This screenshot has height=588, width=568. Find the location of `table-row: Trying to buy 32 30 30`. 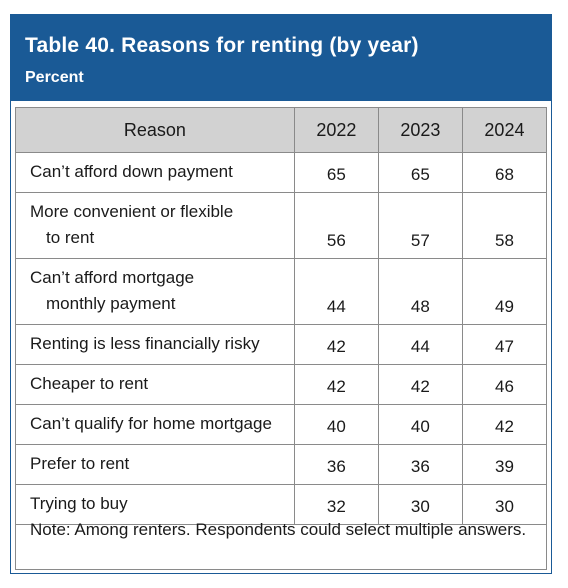

table-row: Trying to buy 32 30 30 is located at coordinates (281, 504).